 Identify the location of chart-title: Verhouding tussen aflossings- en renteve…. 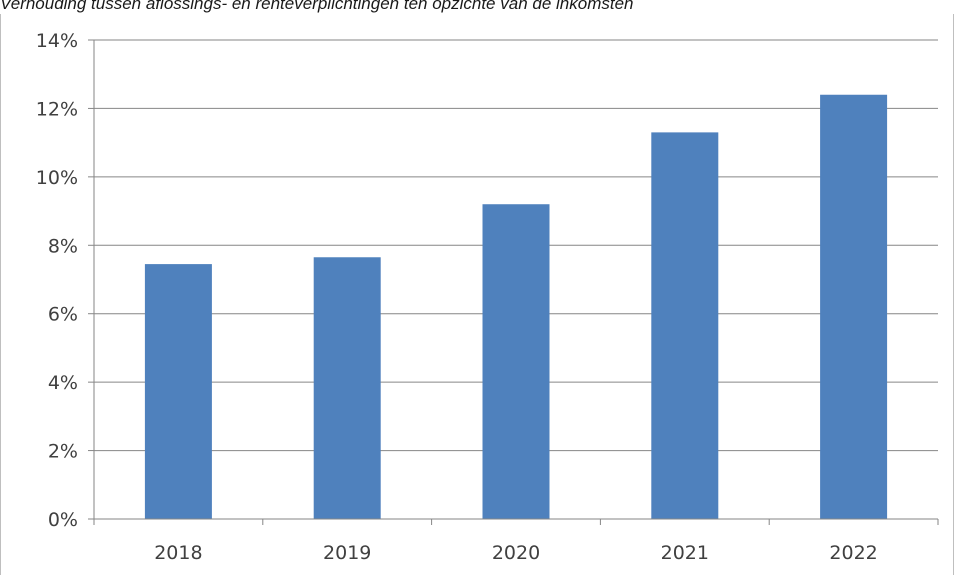
(317, 6).